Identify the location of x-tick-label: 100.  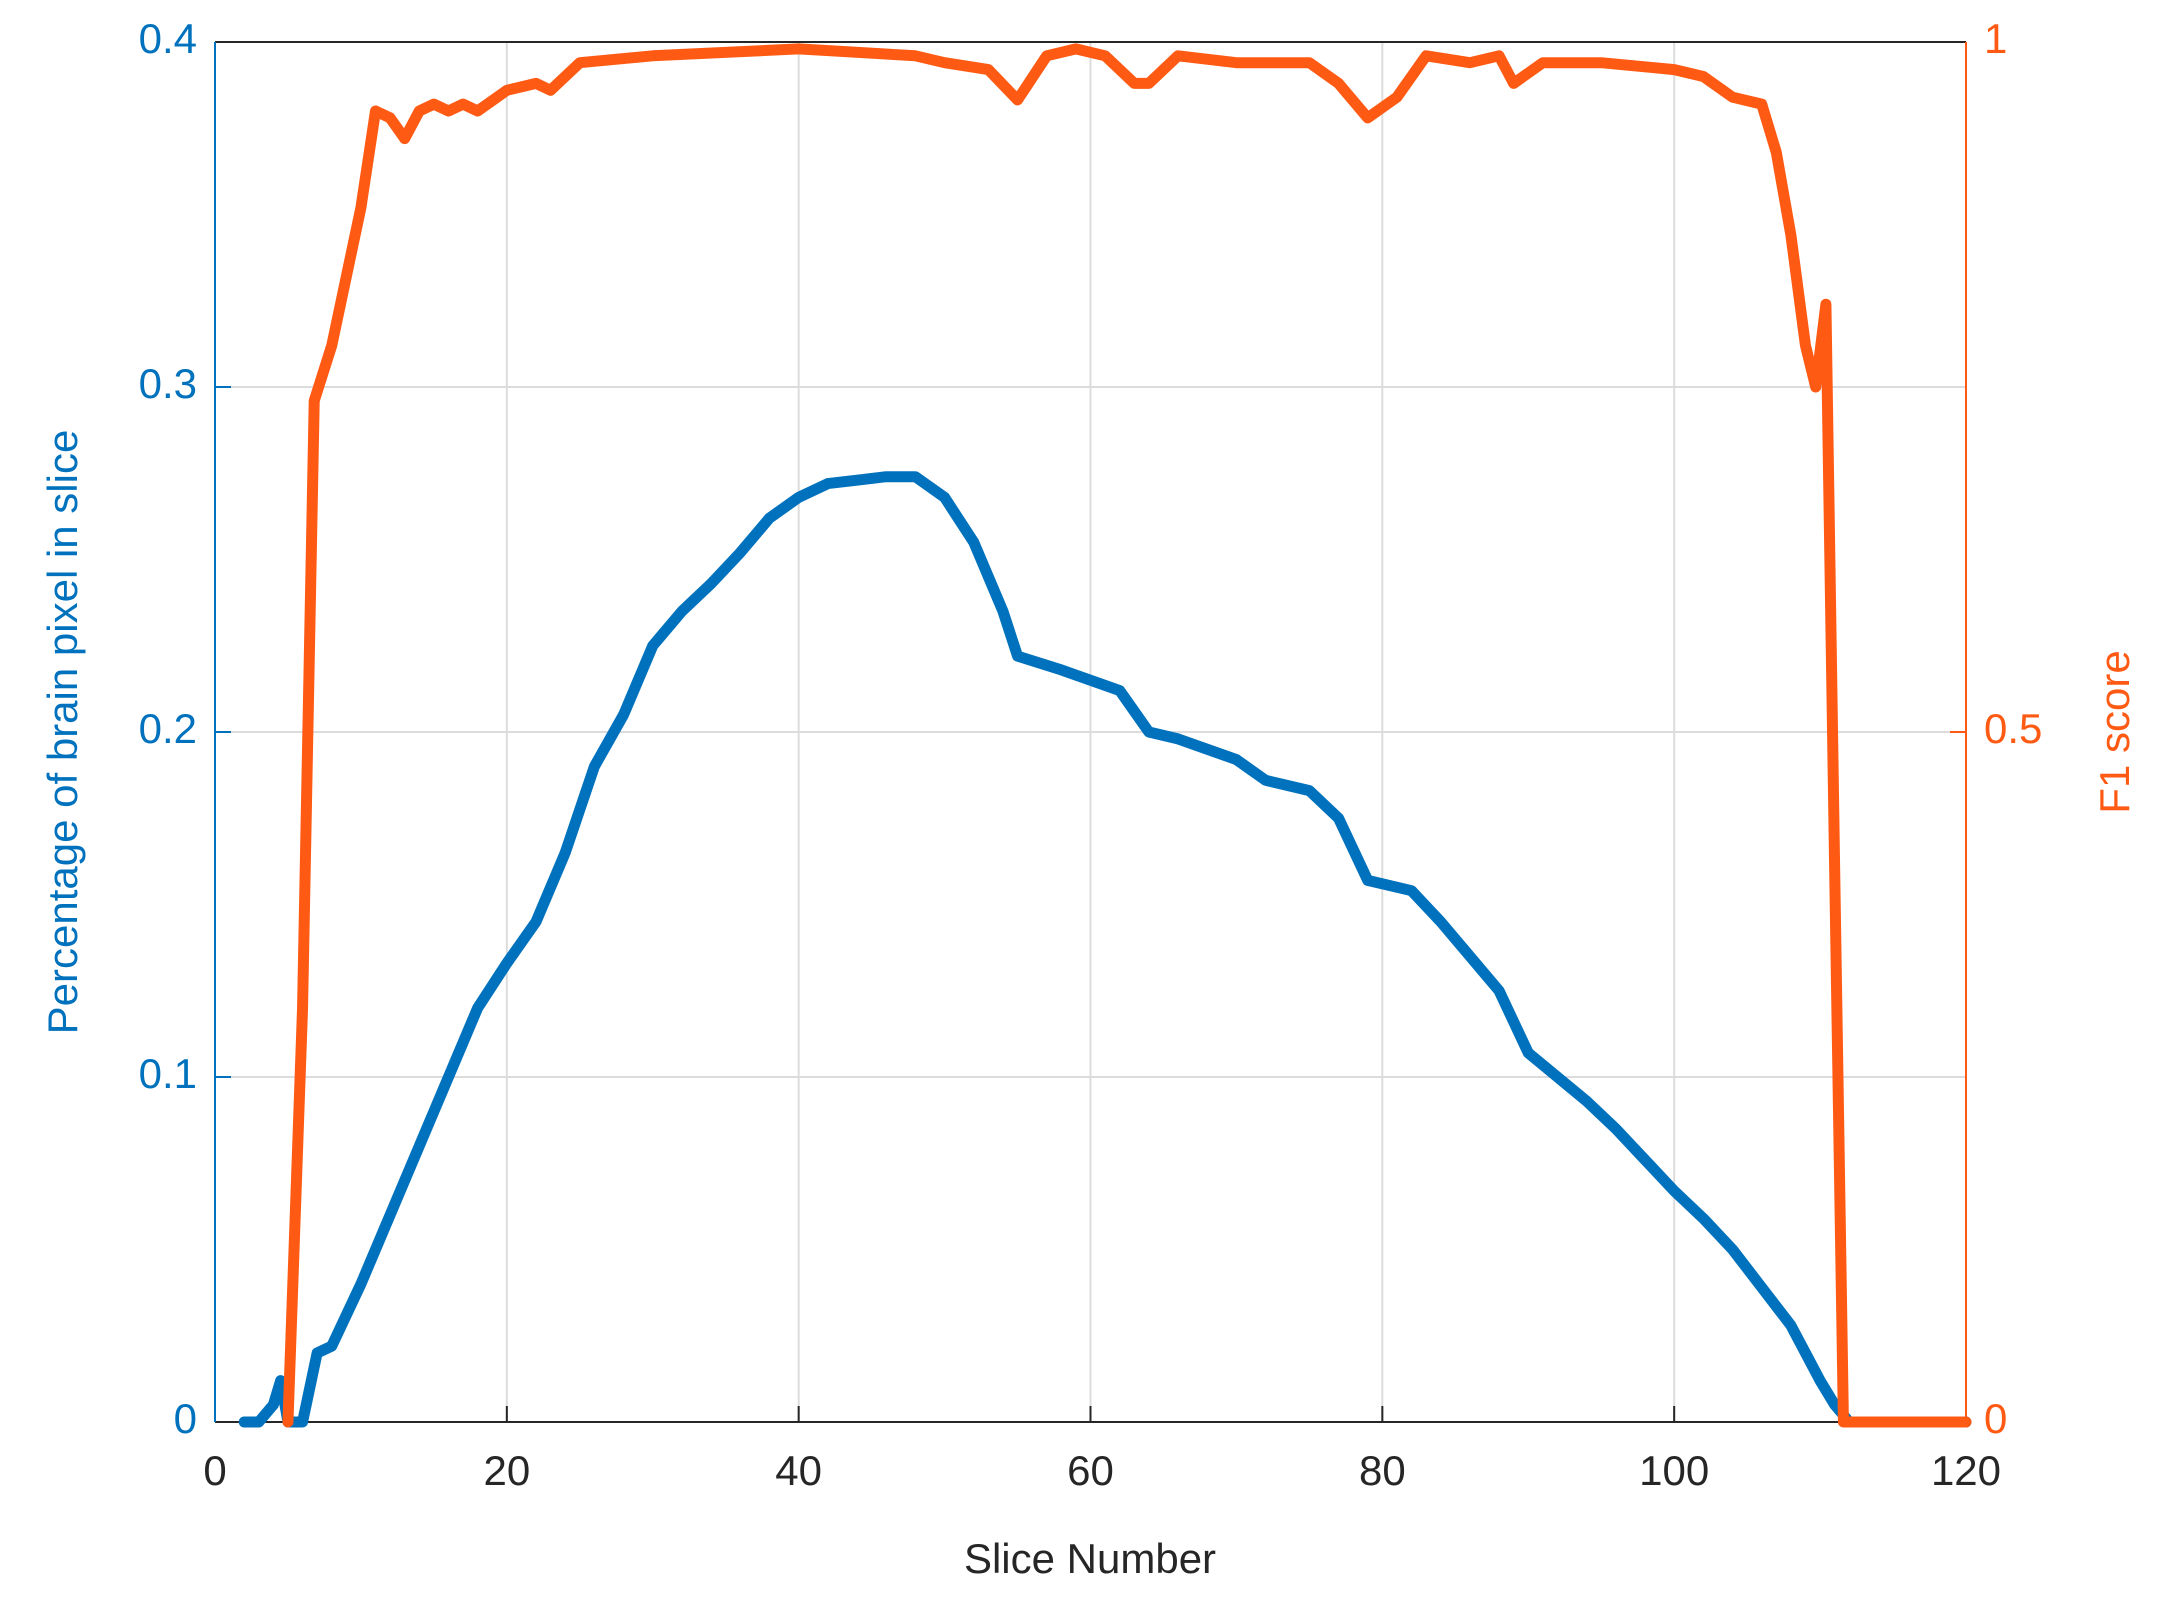
(1674, 1470).